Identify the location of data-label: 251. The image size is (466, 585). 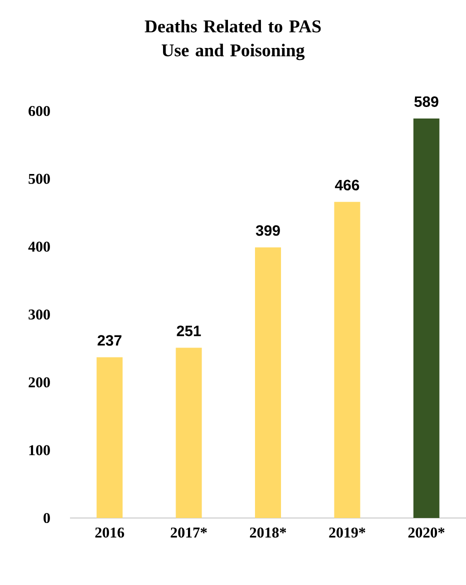
(188, 331).